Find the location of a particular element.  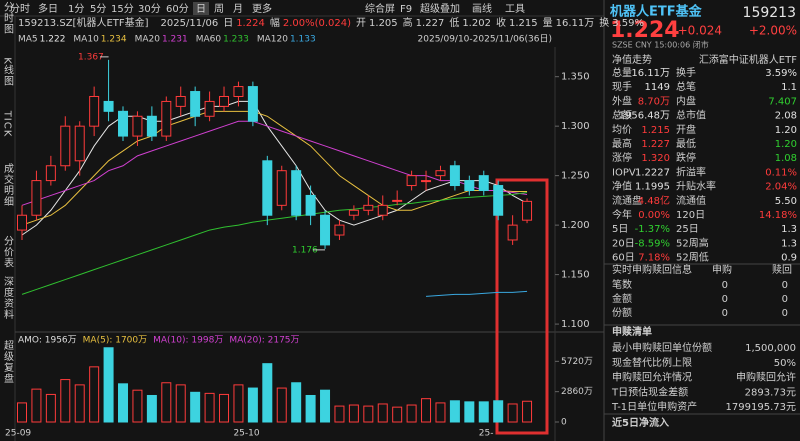

field-label: 换手 is located at coordinates (686, 72).